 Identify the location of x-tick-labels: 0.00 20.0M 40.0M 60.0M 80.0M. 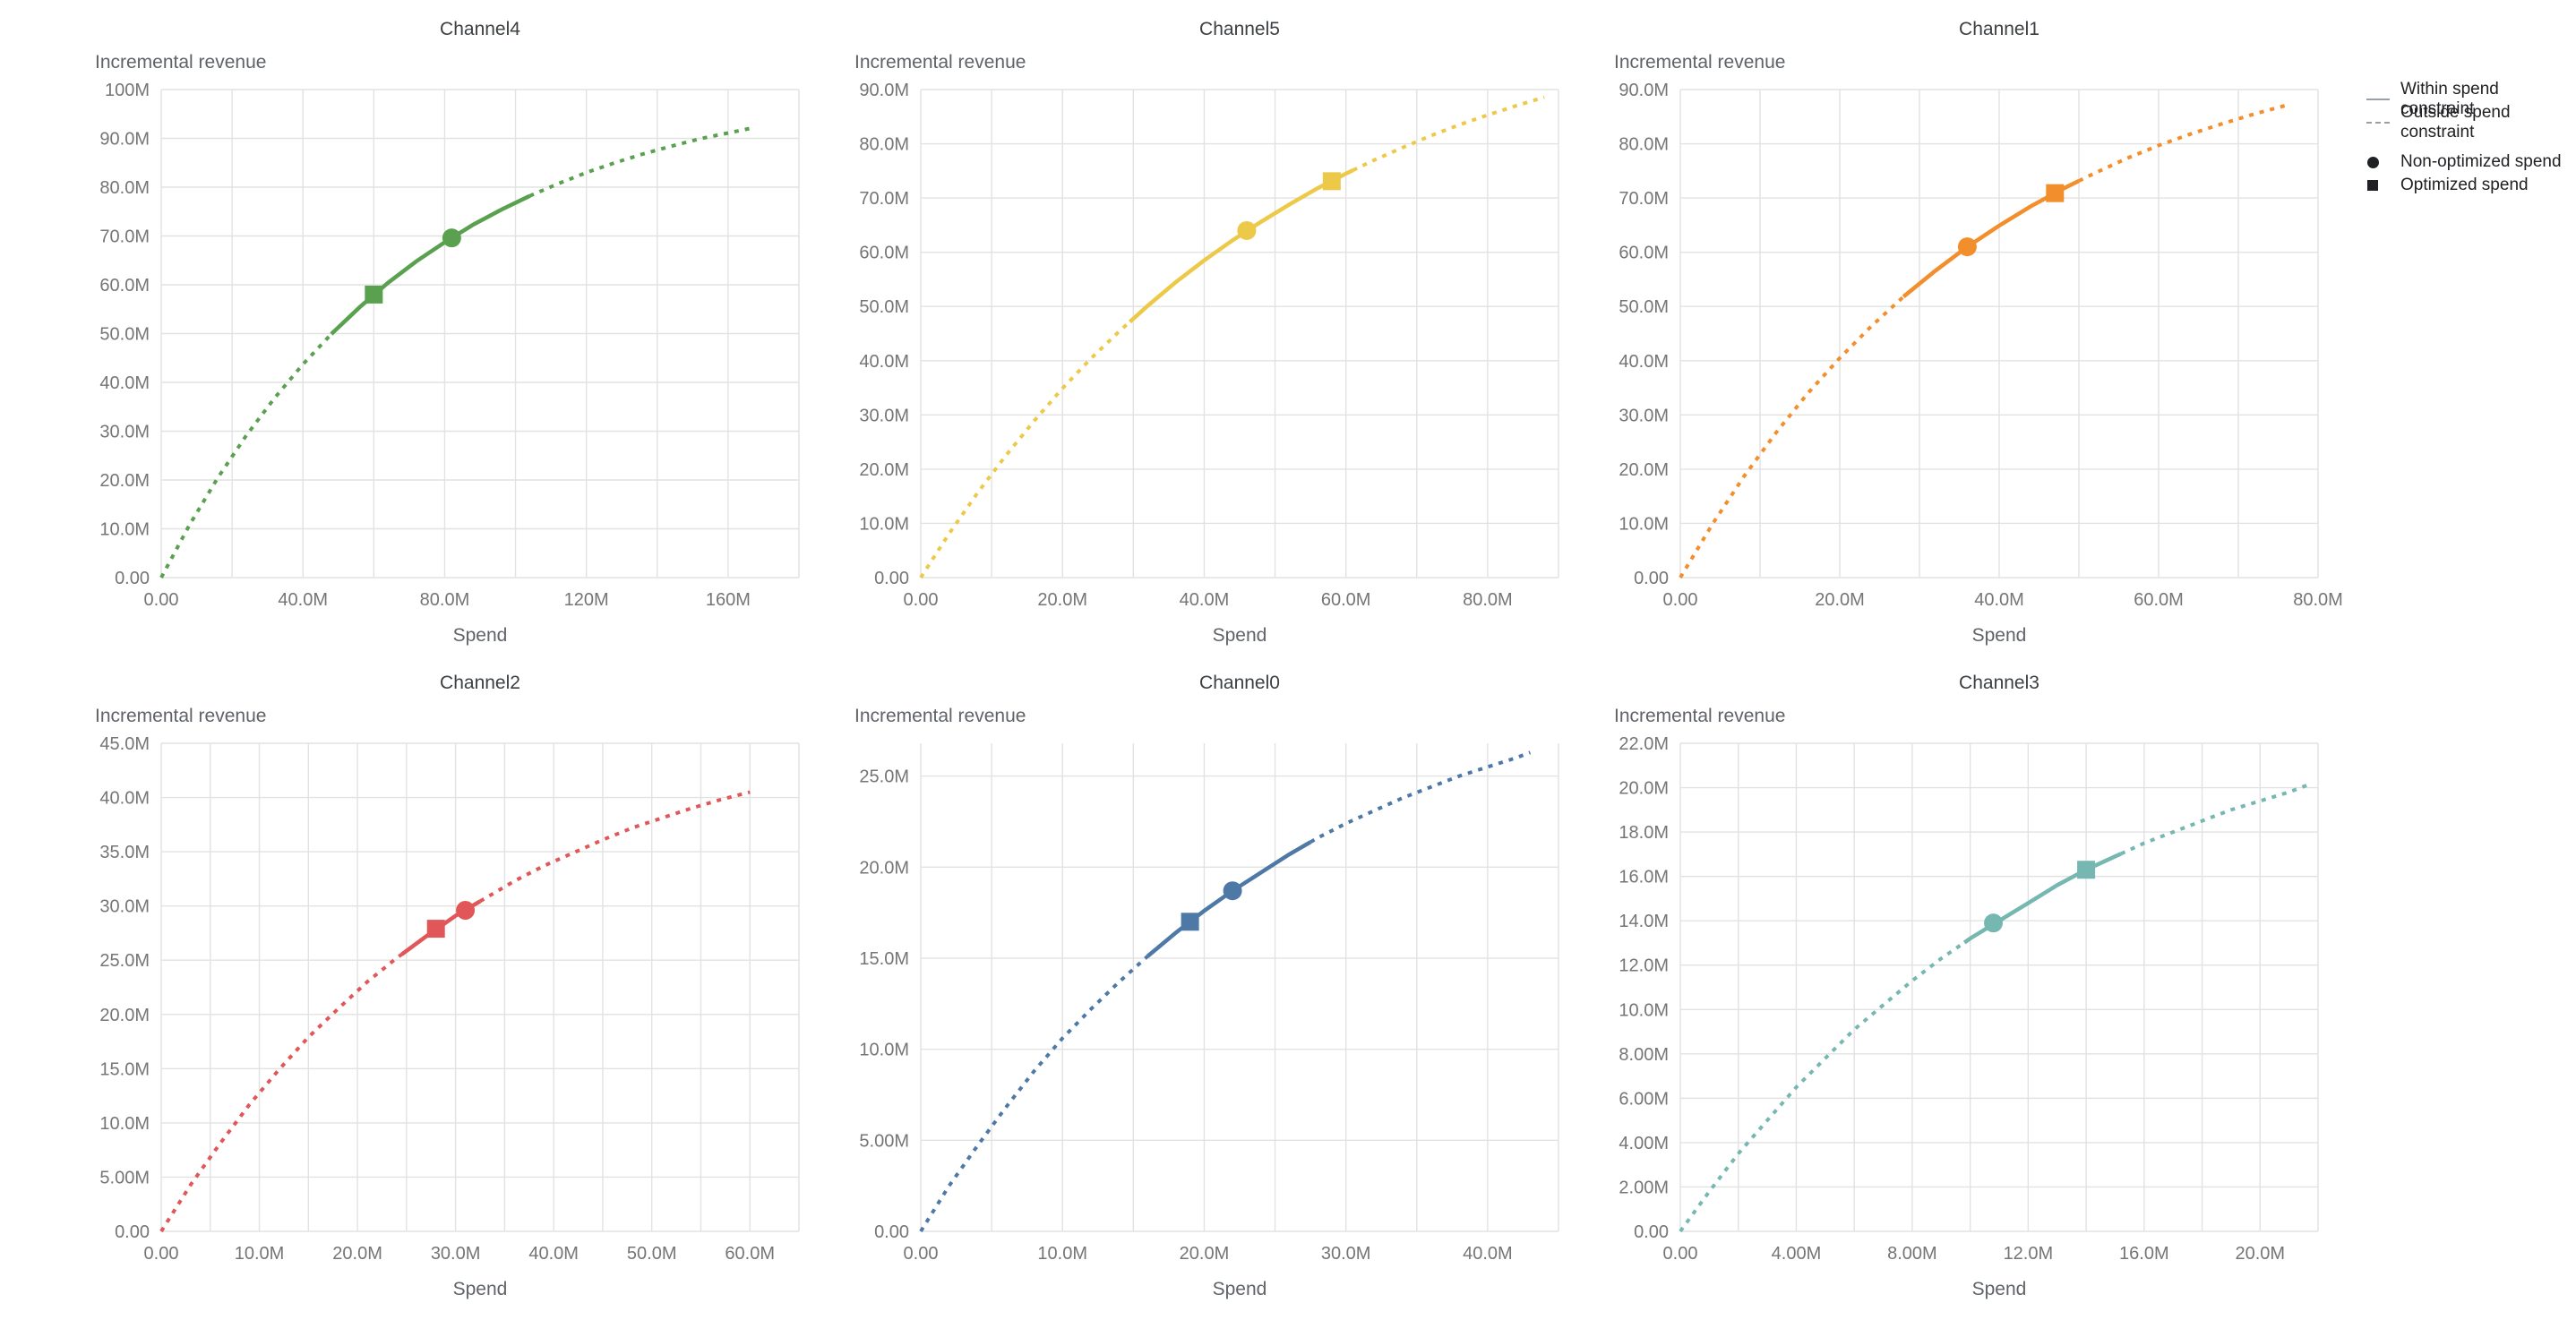
(1208, 600).